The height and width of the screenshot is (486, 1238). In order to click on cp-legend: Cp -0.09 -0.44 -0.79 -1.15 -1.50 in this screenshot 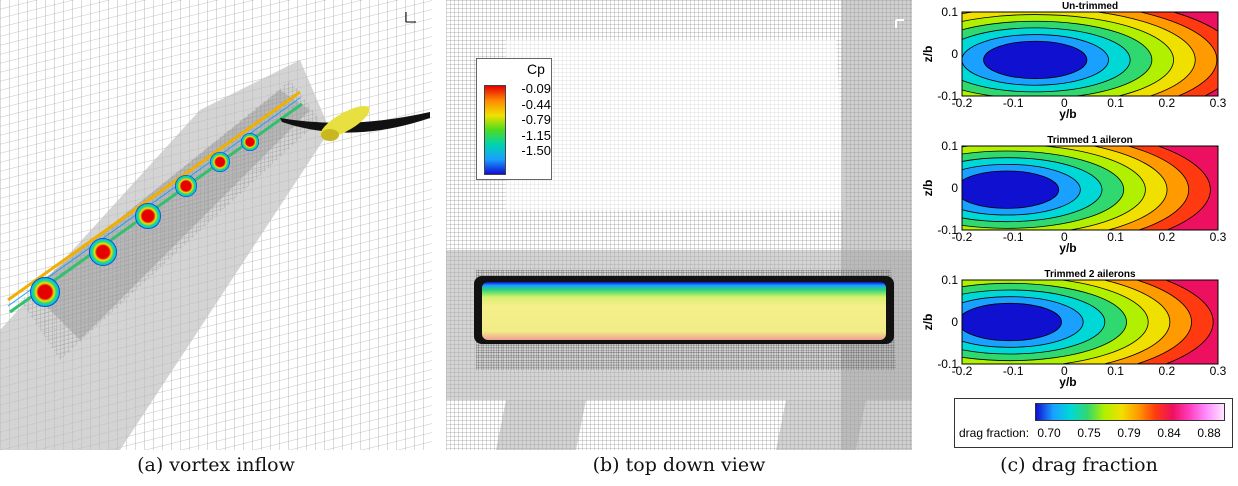, I will do `click(514, 119)`.